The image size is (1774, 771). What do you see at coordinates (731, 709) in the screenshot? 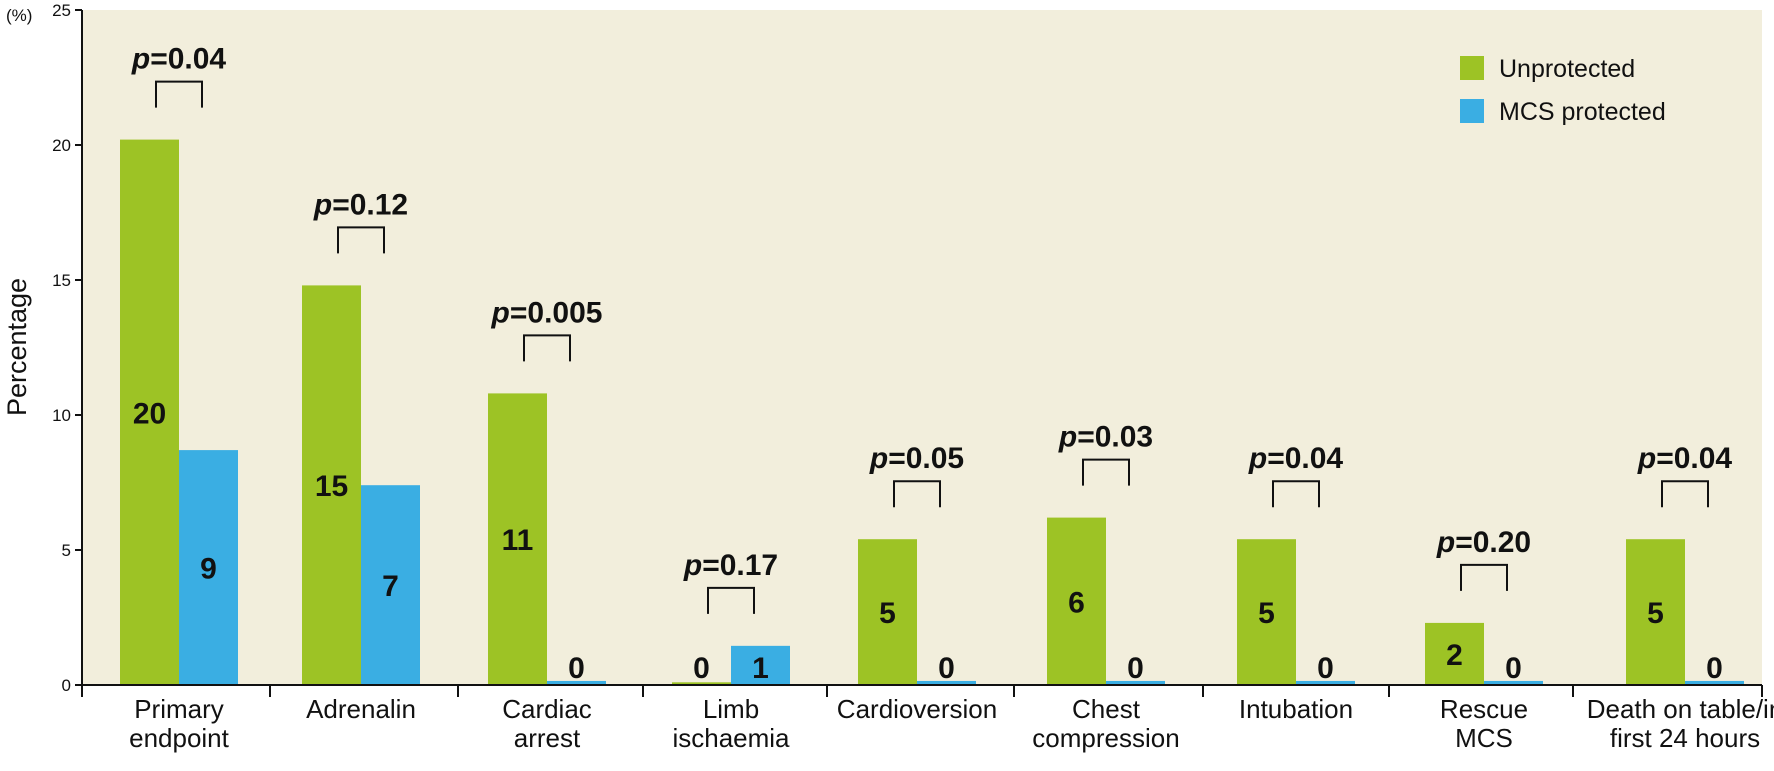
I see `x-category-label: Limb` at bounding box center [731, 709].